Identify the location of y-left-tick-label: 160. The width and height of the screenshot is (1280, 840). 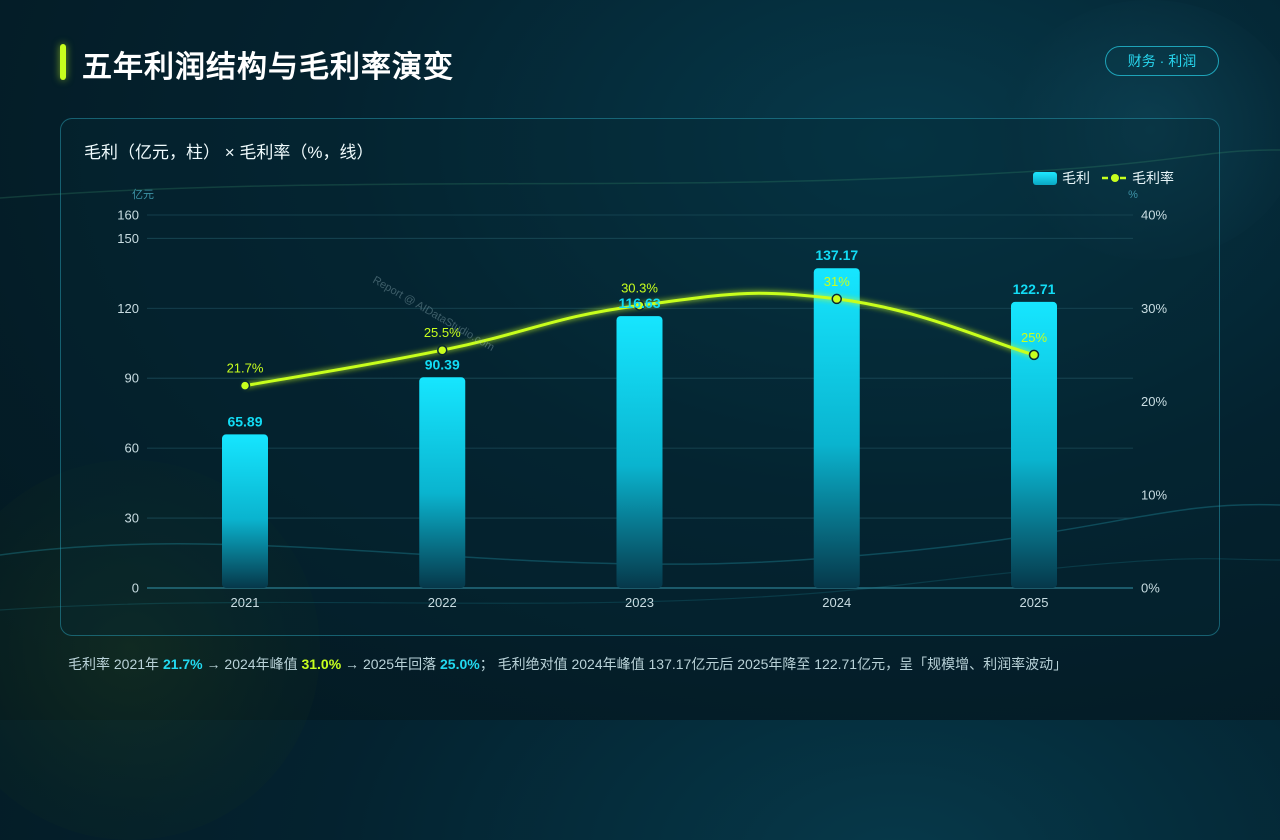
(128, 215).